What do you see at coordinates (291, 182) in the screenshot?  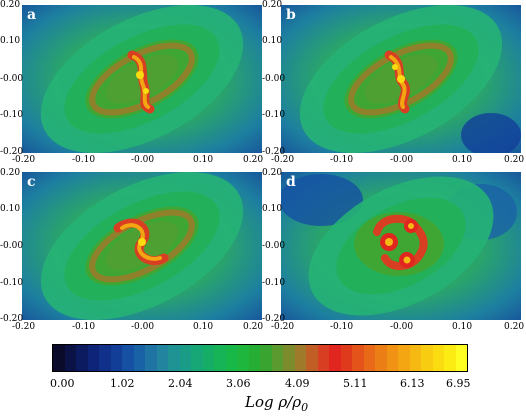 I see `panel-label-d: d` at bounding box center [291, 182].